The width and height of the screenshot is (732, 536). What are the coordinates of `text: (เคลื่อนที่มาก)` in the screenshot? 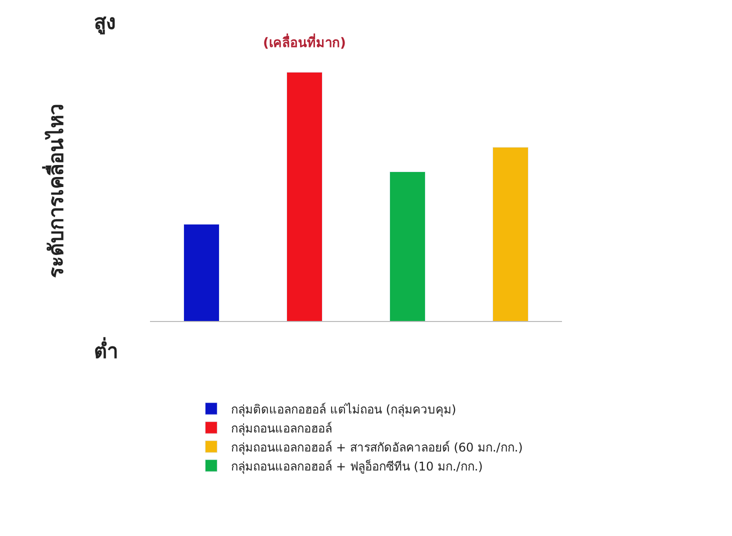 It's located at (304, 42).